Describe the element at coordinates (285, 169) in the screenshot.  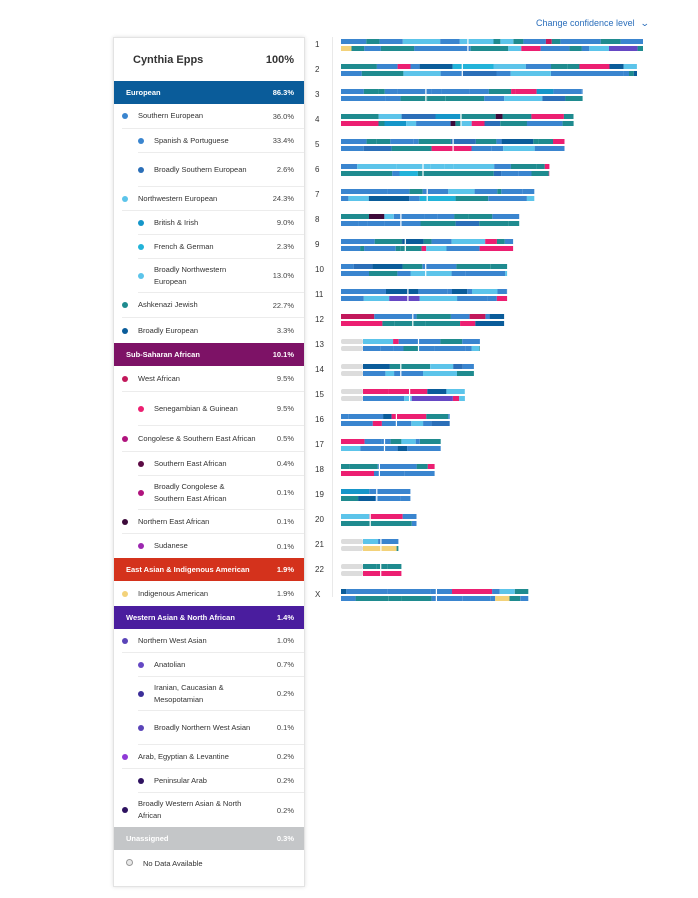
I see `ancestry-percent: 2.6%` at that location.